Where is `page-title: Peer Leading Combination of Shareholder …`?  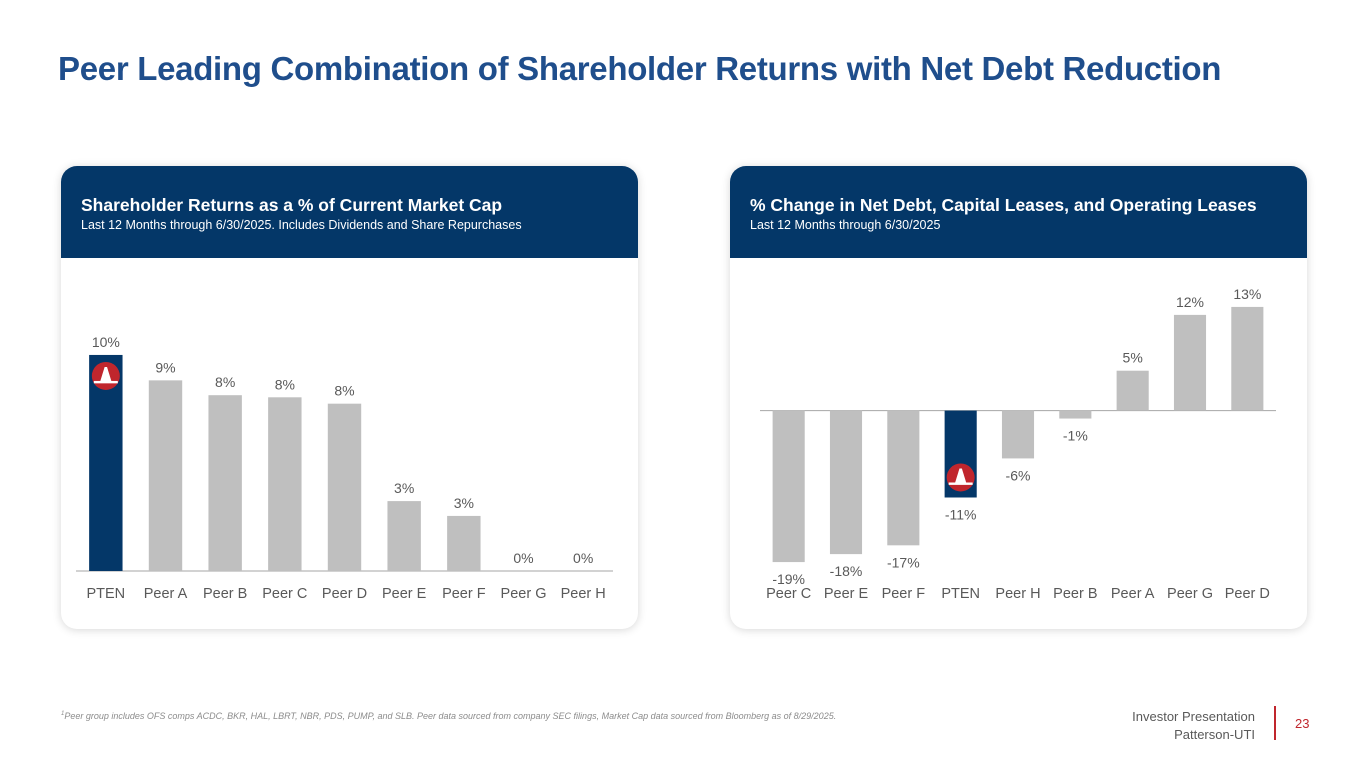
page-title: Peer Leading Combination of Shareholder … is located at coordinates (640, 68).